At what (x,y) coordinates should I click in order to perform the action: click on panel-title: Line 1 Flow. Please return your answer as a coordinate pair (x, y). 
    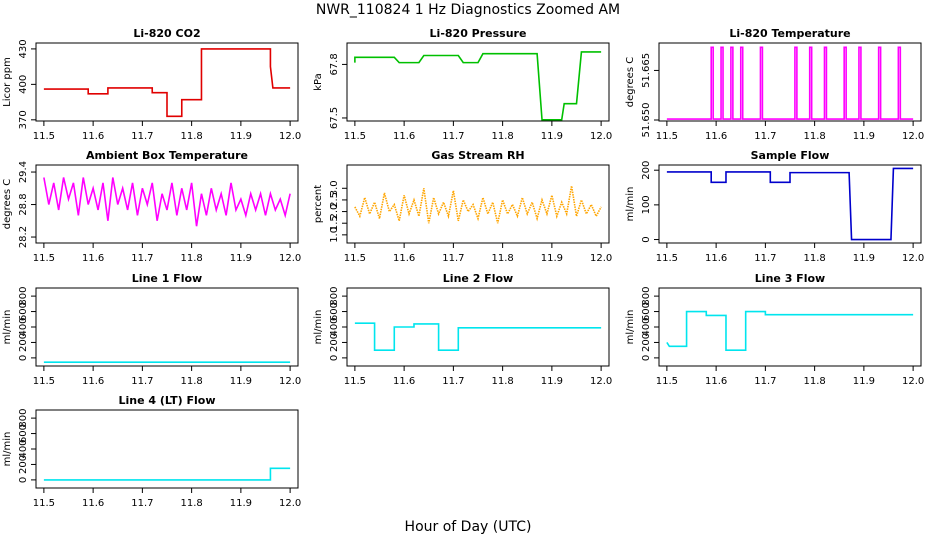
    Looking at the image, I should click on (167, 278).